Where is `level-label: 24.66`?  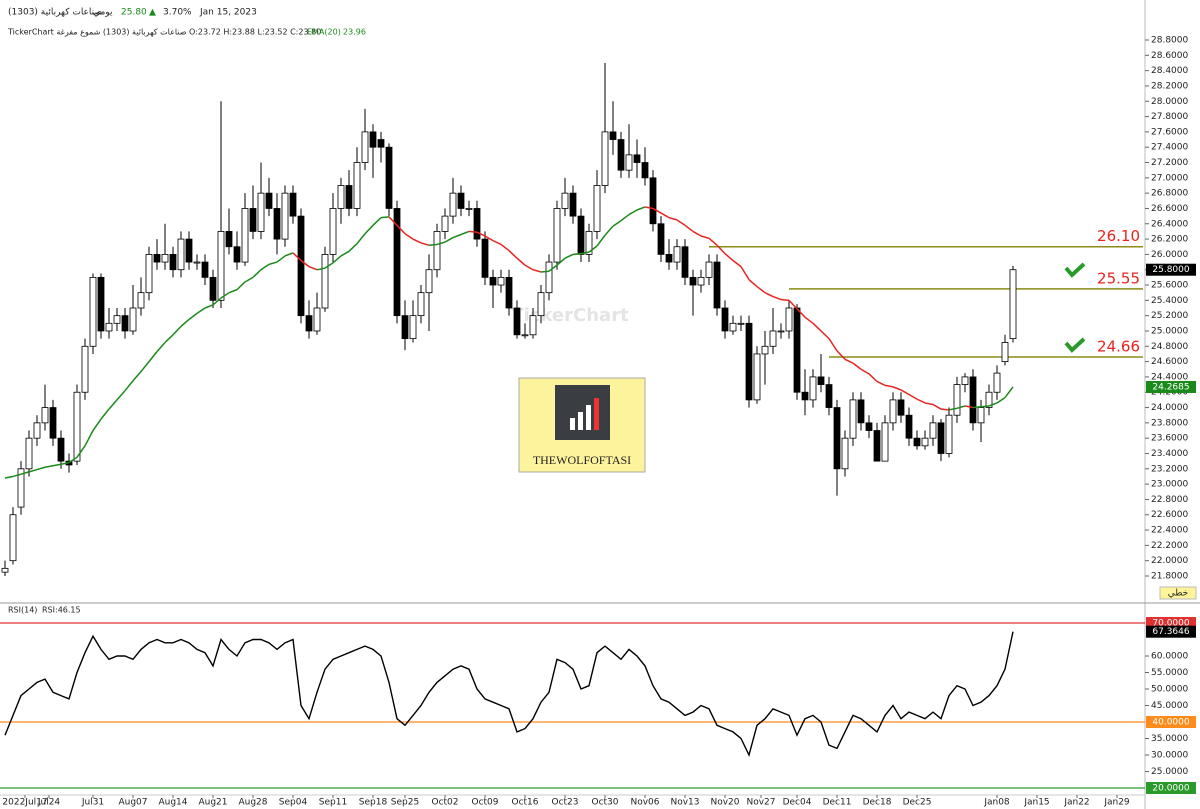
level-label: 24.66 is located at coordinates (1118, 347).